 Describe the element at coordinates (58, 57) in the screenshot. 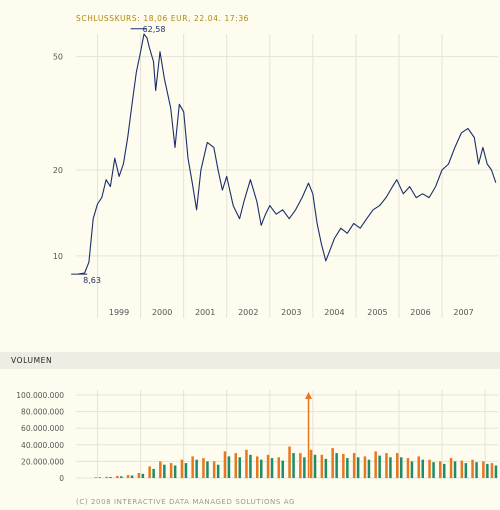

I see `y-tick-label: 50` at that location.